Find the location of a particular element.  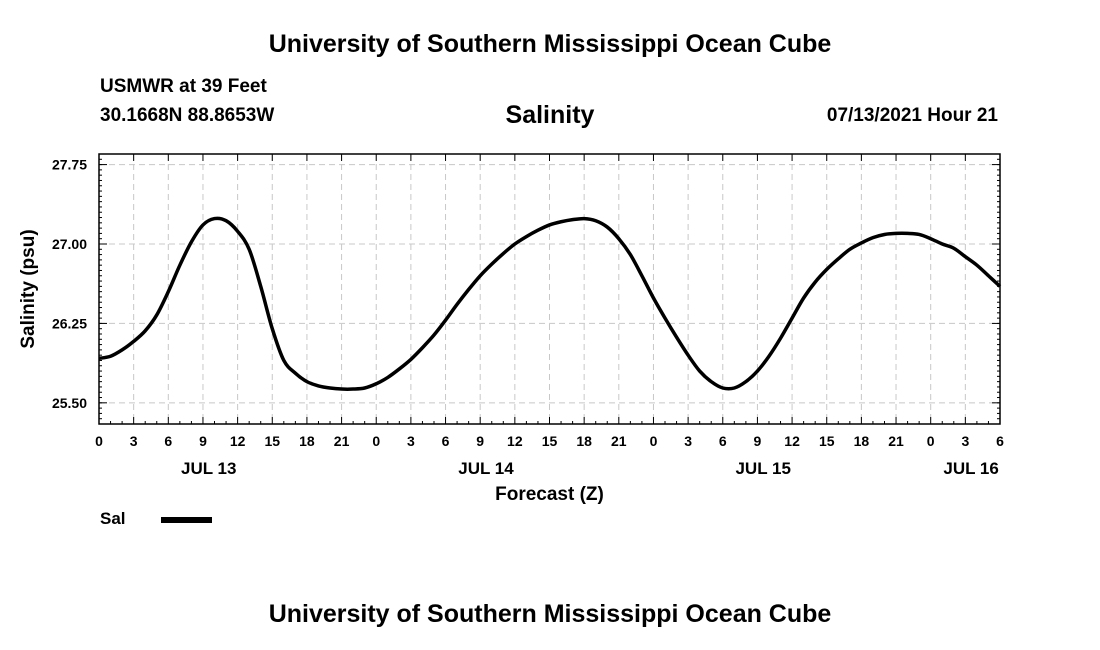

y-tick-label: 26.25 is located at coordinates (69, 323).